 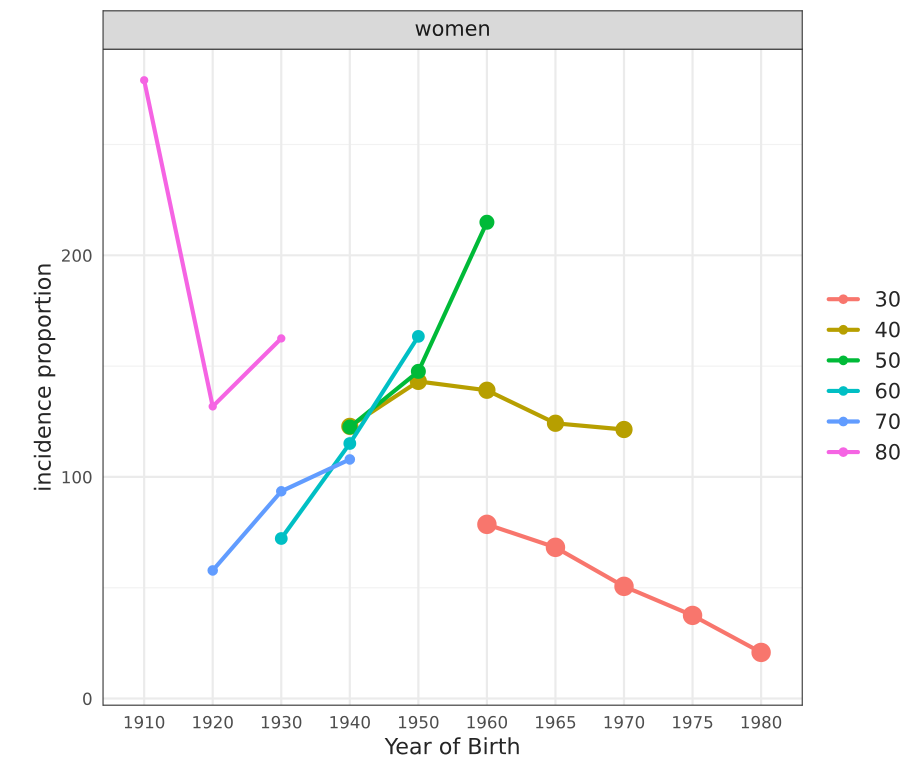 What do you see at coordinates (451, 745) in the screenshot?
I see `x-axis-title: Year of Birth` at bounding box center [451, 745].